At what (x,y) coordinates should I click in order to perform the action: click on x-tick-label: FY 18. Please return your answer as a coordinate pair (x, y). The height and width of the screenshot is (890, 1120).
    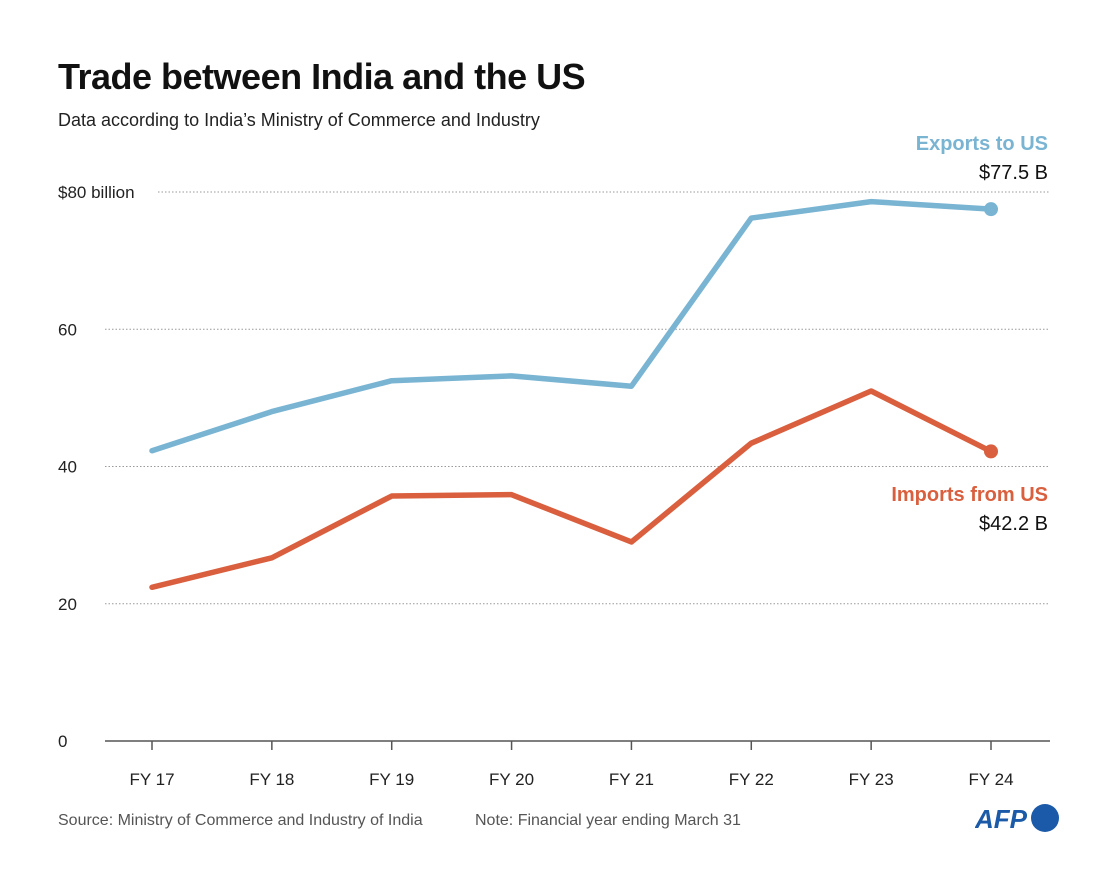
    Looking at the image, I should click on (271, 779).